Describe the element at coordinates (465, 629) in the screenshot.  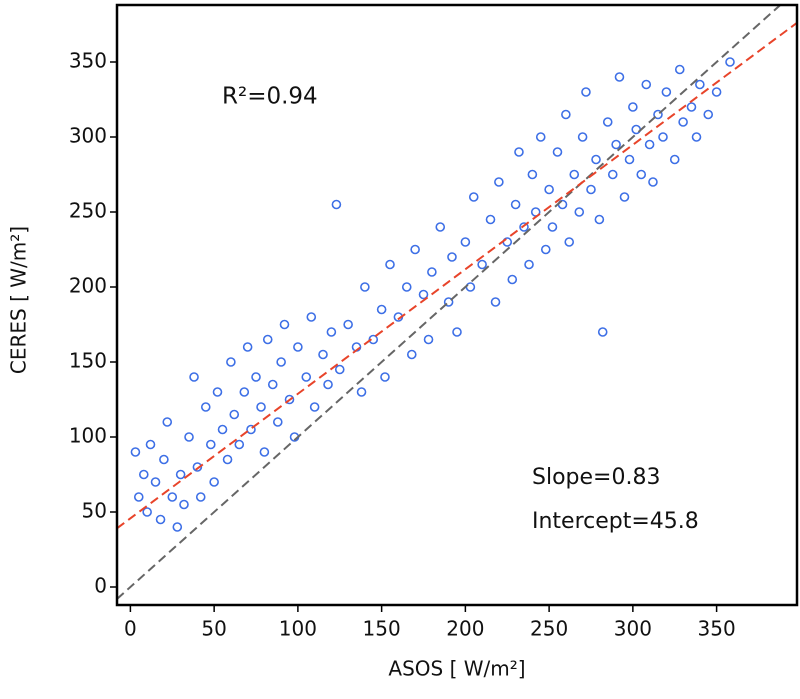
I see `x-tick-label: 200` at that location.